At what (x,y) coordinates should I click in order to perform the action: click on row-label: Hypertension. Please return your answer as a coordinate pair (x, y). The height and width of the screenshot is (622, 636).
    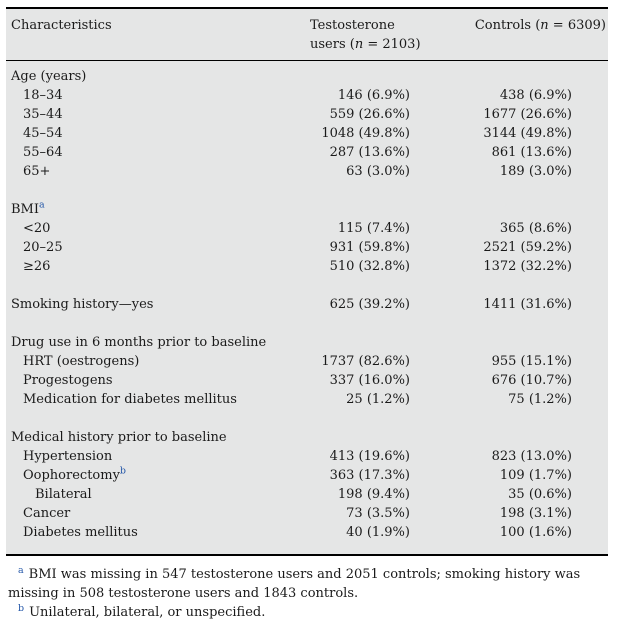
    Looking at the image, I should click on (68, 456).